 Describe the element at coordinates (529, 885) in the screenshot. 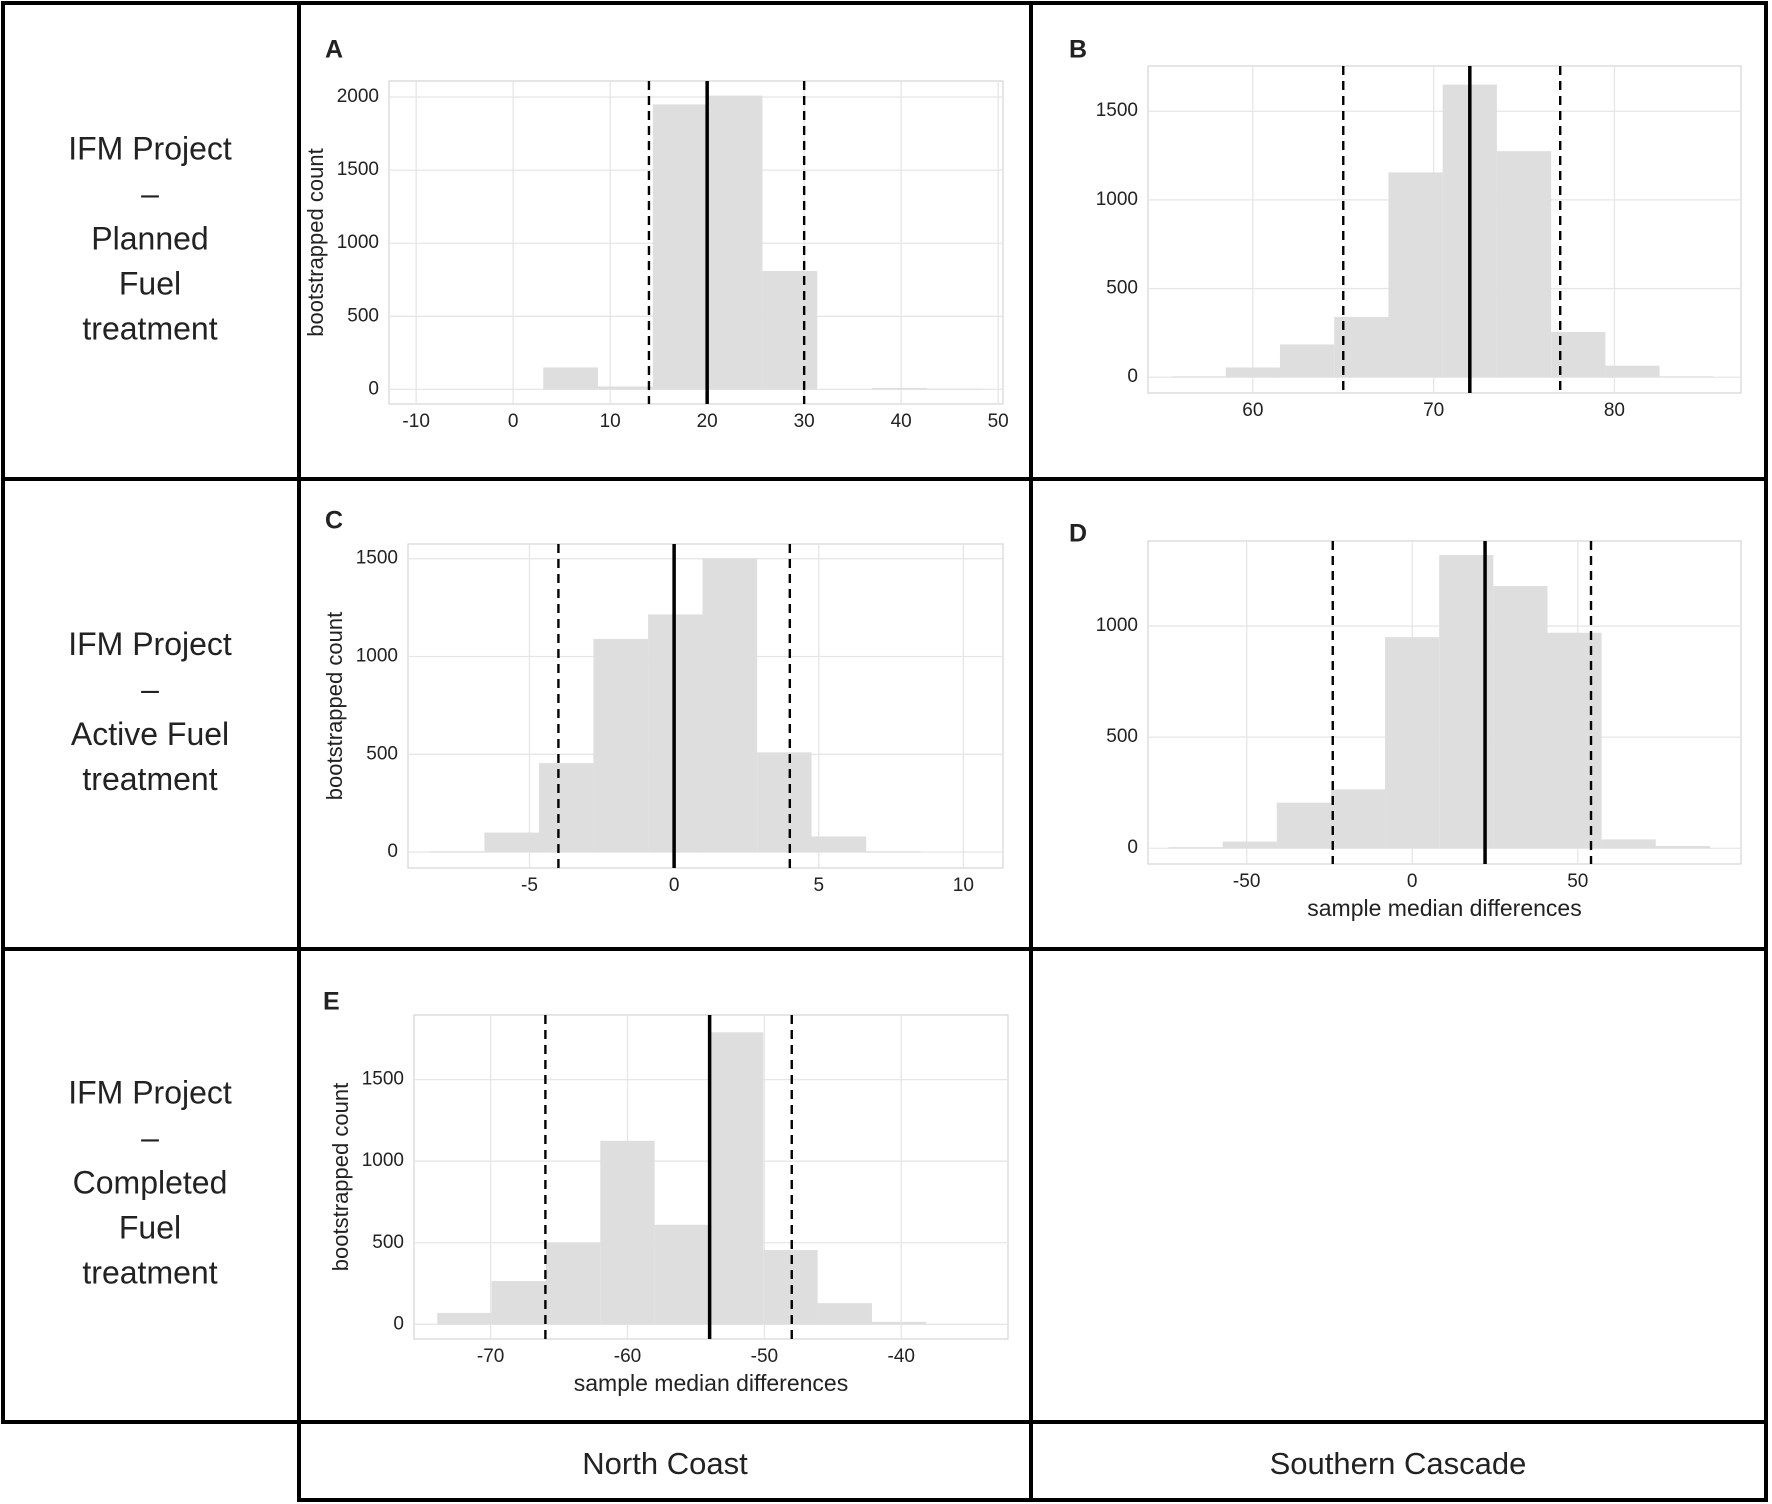

I see `x-tick-label: -5` at that location.